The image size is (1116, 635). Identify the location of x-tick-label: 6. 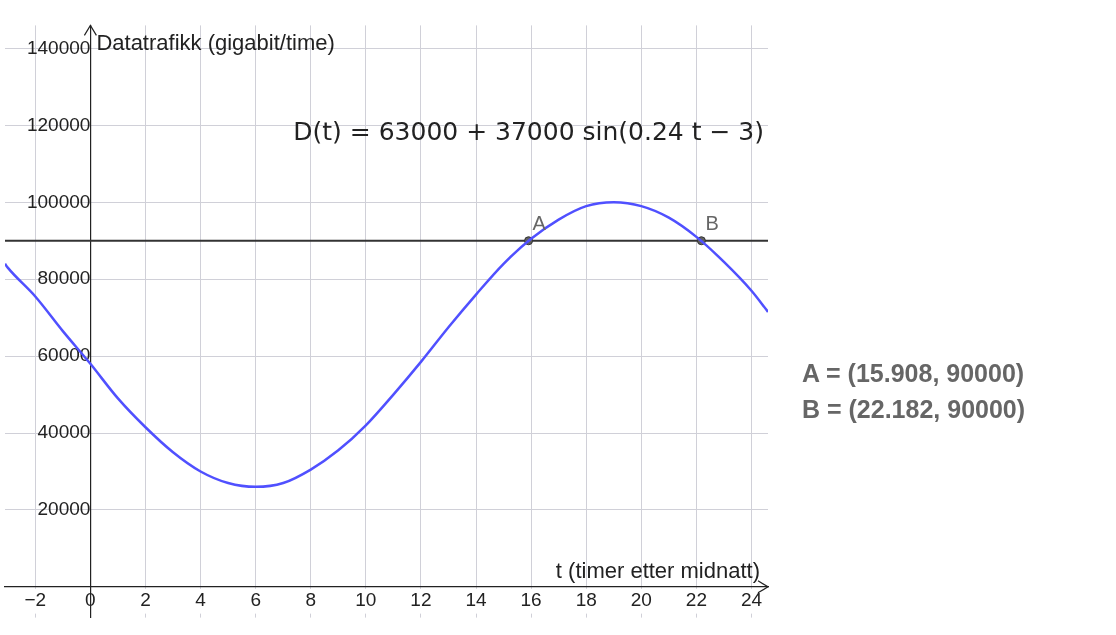
(255, 600).